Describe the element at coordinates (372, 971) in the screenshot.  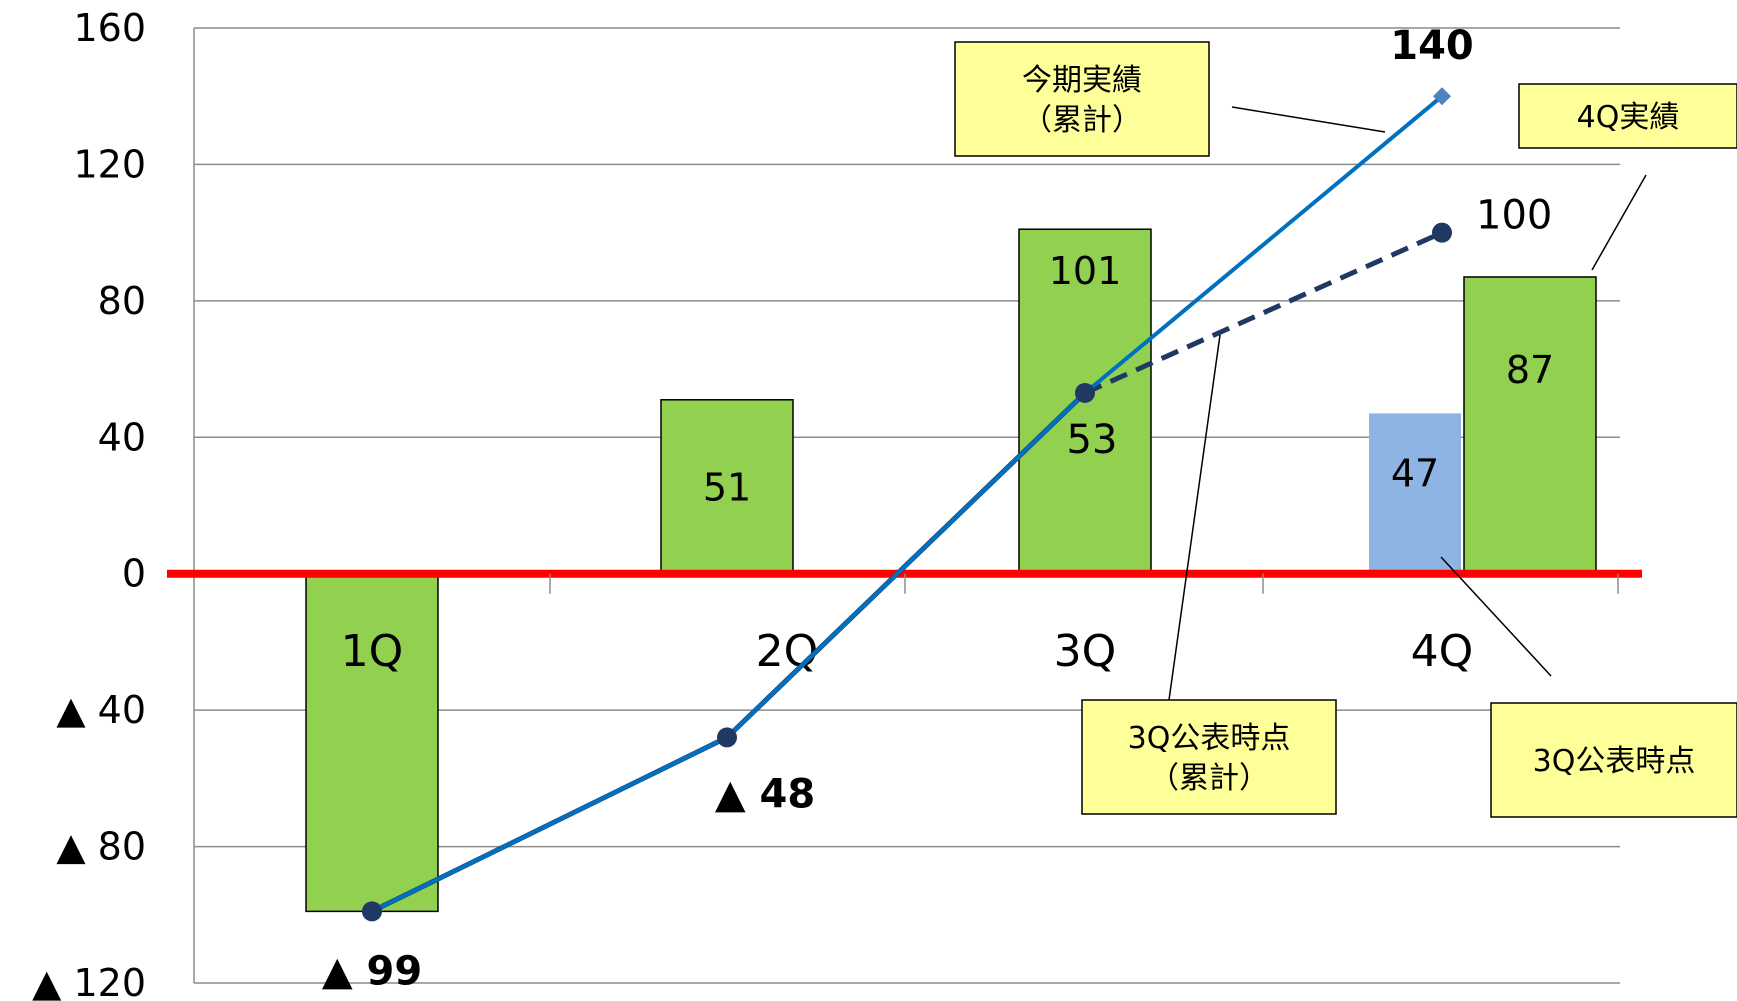
I see `cumulative-label: ▲ 99` at that location.